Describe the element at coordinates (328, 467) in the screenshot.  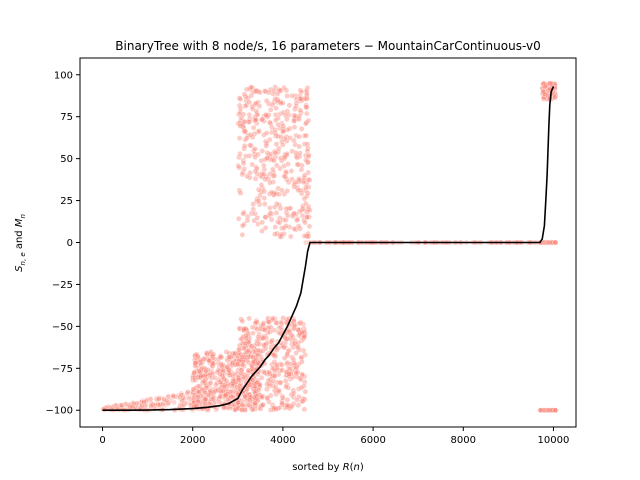
I see `x-axis-label: sorted by R(n)` at that location.